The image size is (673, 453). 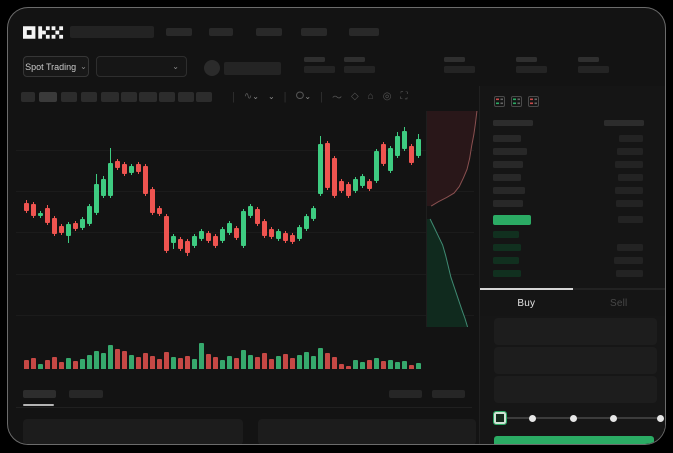 What do you see at coordinates (618, 302) in the screenshot?
I see `tab-sell: Sell` at bounding box center [618, 302].